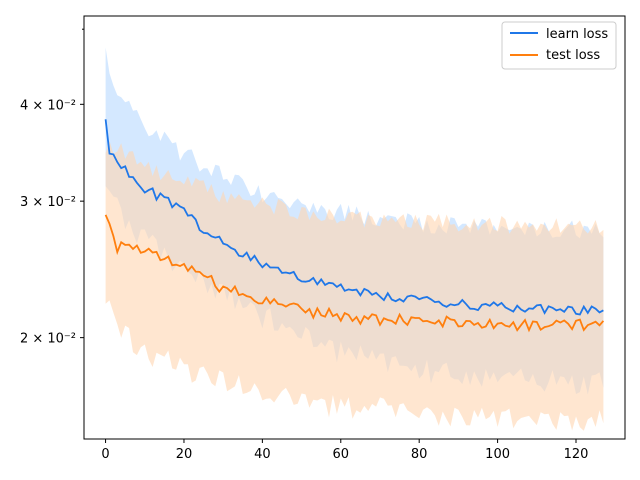  Describe the element at coordinates (497, 454) in the screenshot. I see `x-tick-label: 100` at that location.